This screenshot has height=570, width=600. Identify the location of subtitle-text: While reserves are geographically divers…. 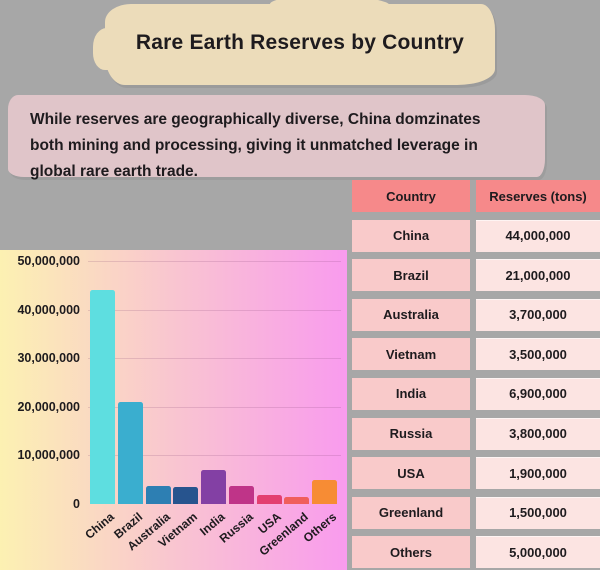
(255, 145).